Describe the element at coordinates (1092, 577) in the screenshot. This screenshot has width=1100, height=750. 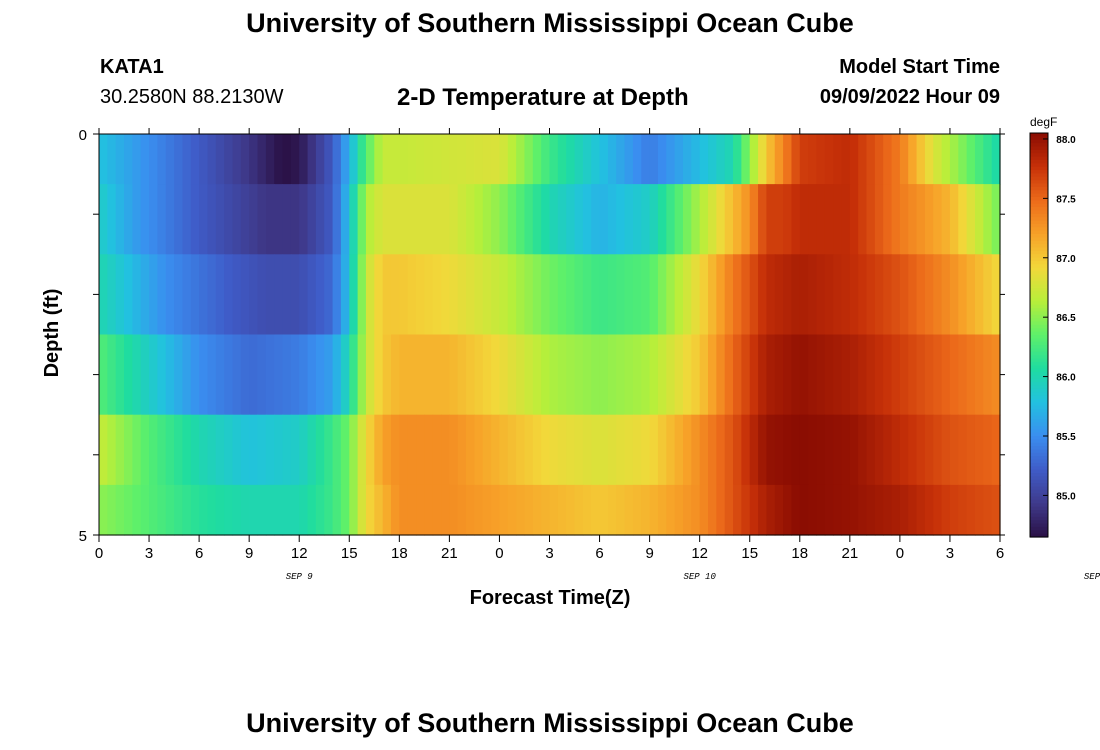
I see `x-date-label: SEP 11` at that location.